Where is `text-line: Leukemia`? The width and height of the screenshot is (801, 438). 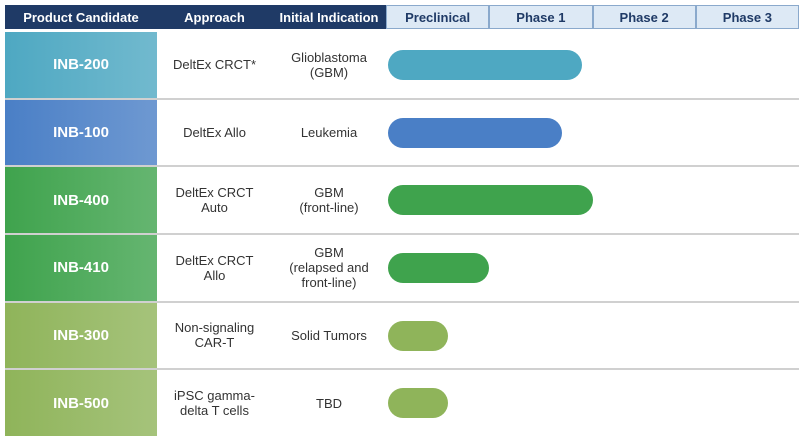
text-line: Leukemia is located at coordinates (329, 132).